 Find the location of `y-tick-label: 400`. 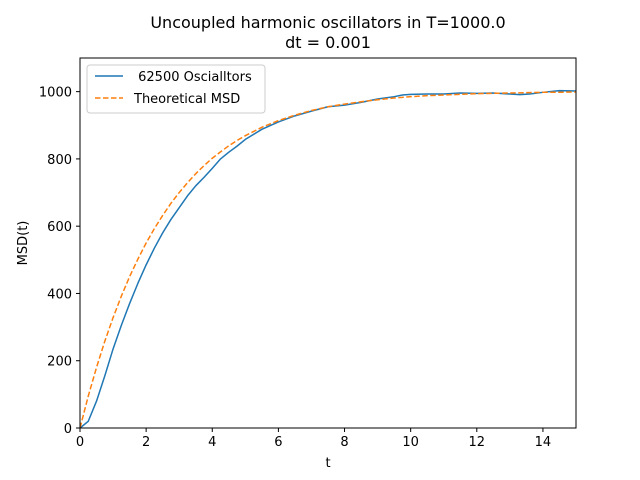

y-tick-label: 400 is located at coordinates (59, 294).